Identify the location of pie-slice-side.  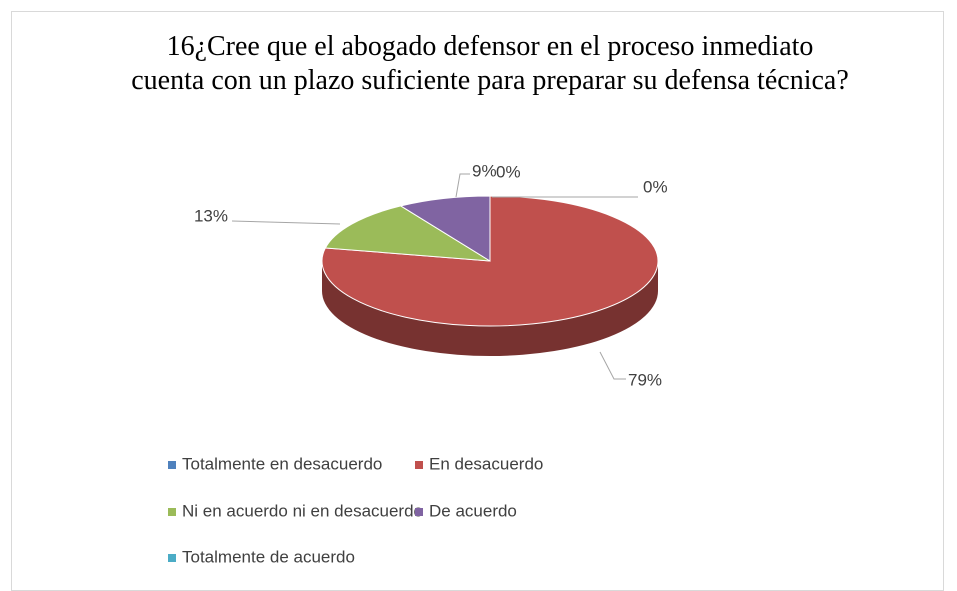
(490, 308).